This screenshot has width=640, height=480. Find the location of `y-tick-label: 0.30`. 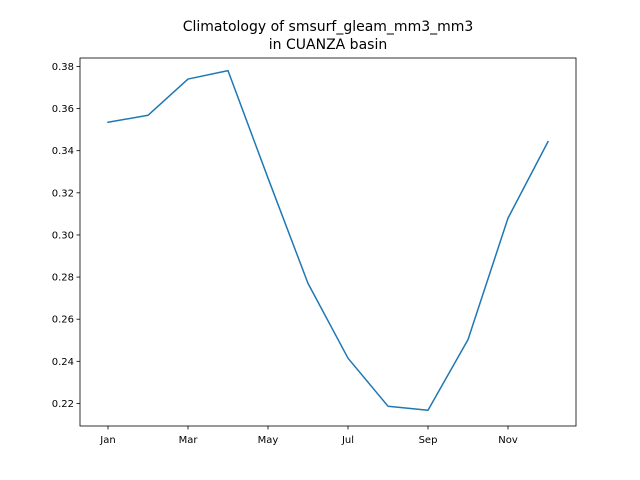

y-tick-label: 0.30 is located at coordinates (63, 235).